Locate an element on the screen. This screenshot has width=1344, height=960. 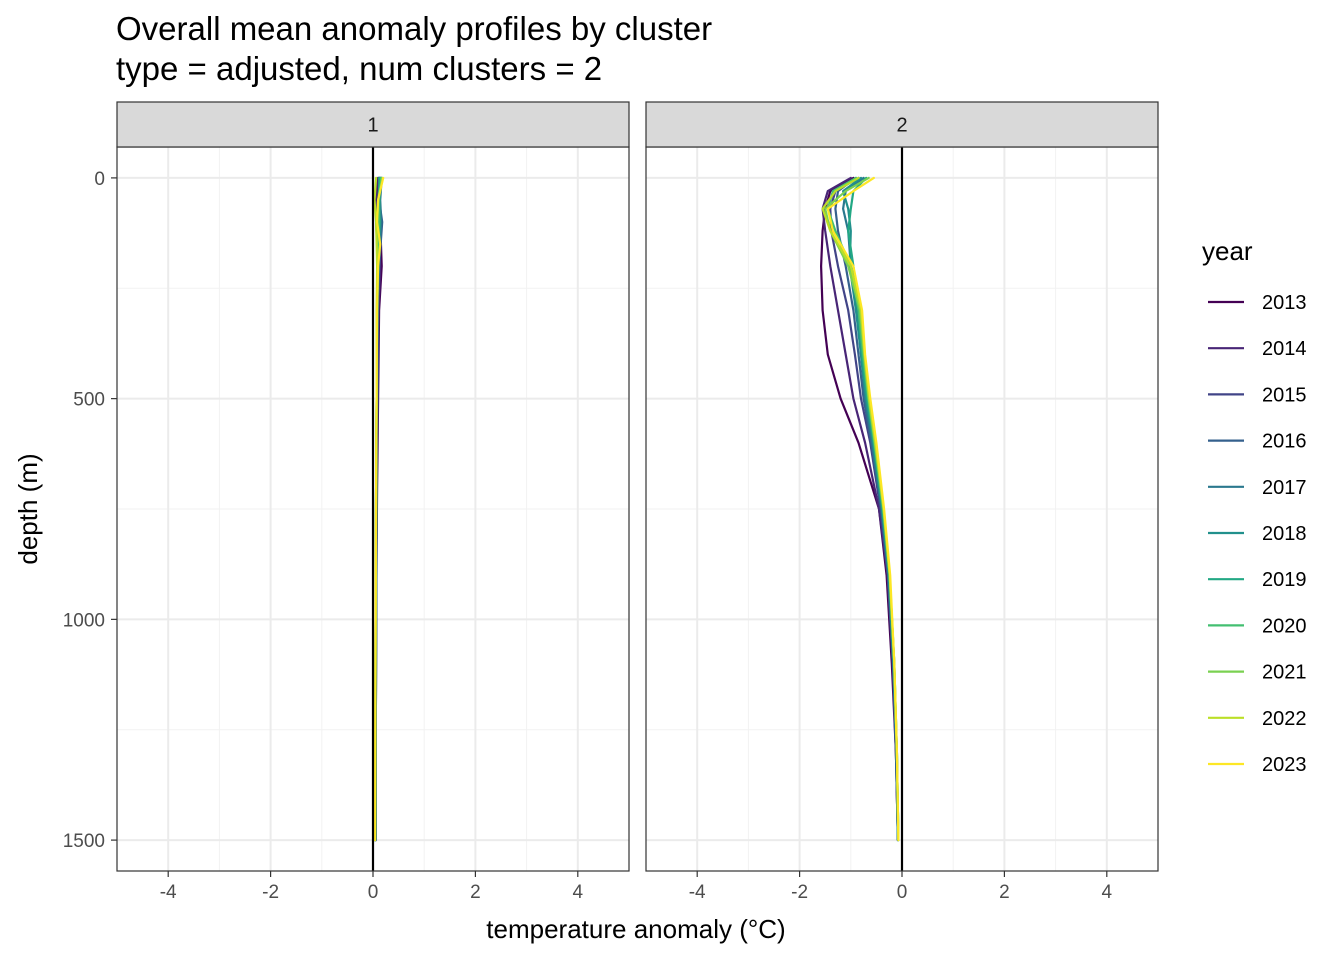
x-axis-title: temperature anomaly (°C) is located at coordinates (635, 929).